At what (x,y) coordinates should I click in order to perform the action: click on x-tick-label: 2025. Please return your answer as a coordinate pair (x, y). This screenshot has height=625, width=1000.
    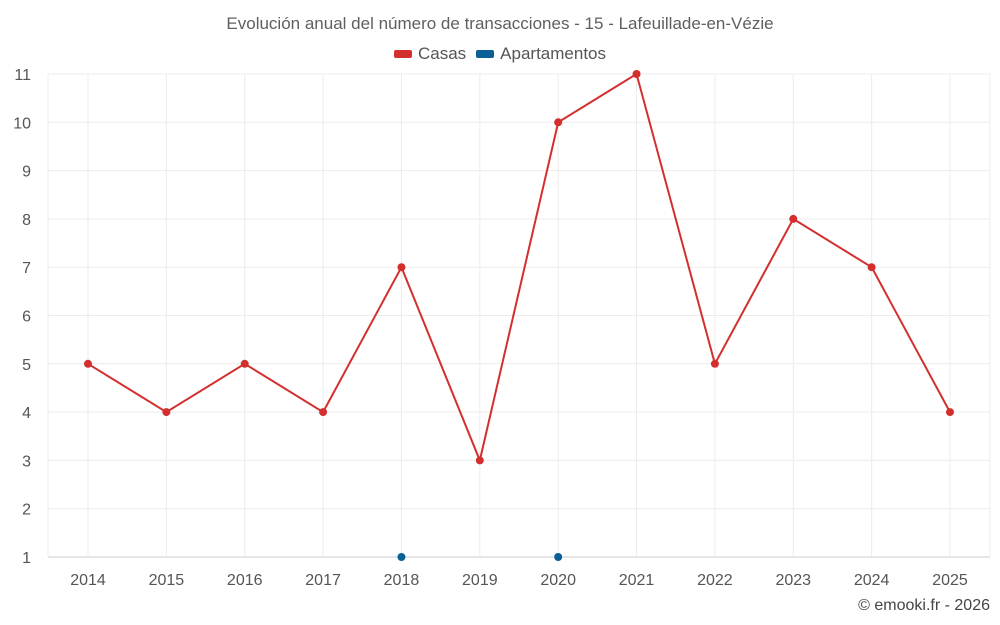
    Looking at the image, I should click on (950, 580).